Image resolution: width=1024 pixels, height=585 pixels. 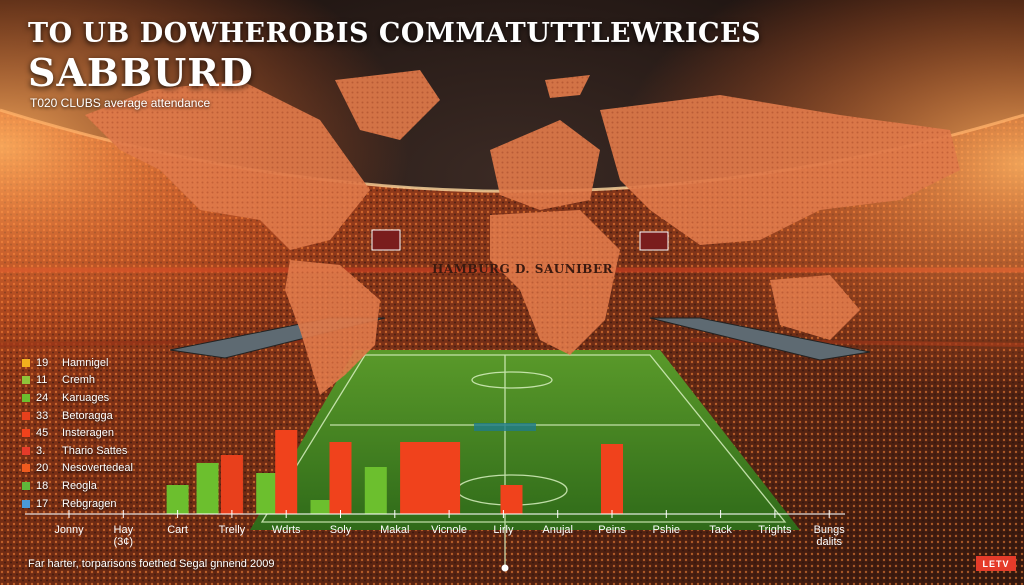 I want to click on chart-subtitle: T020 CLUBS average attendance, so click(x=120, y=103).